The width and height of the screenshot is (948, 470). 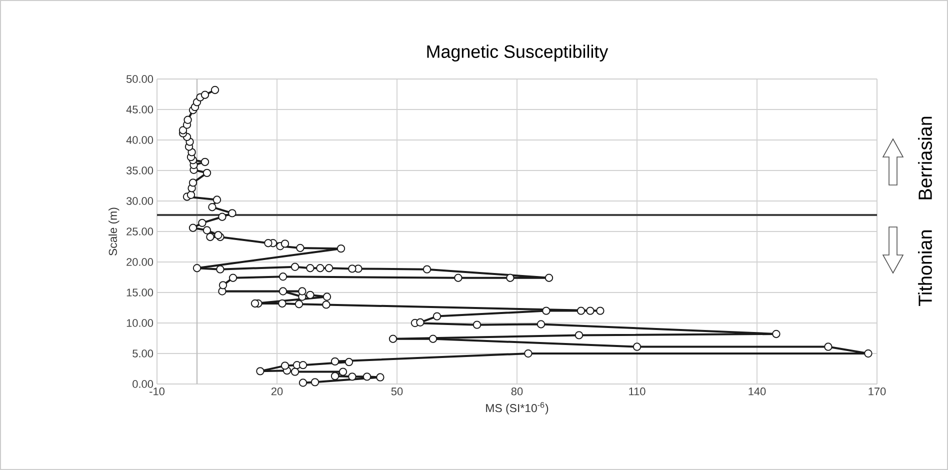 What do you see at coordinates (143, 354) in the screenshot?
I see `y-tick-label: 5.00` at bounding box center [143, 354].